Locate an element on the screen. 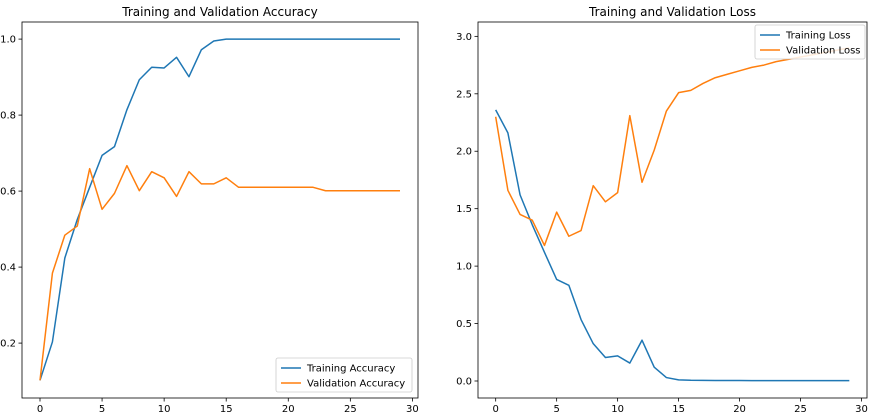 The width and height of the screenshot is (875, 418). accuracy-y-tick-label: 0.4 is located at coordinates (8, 268).